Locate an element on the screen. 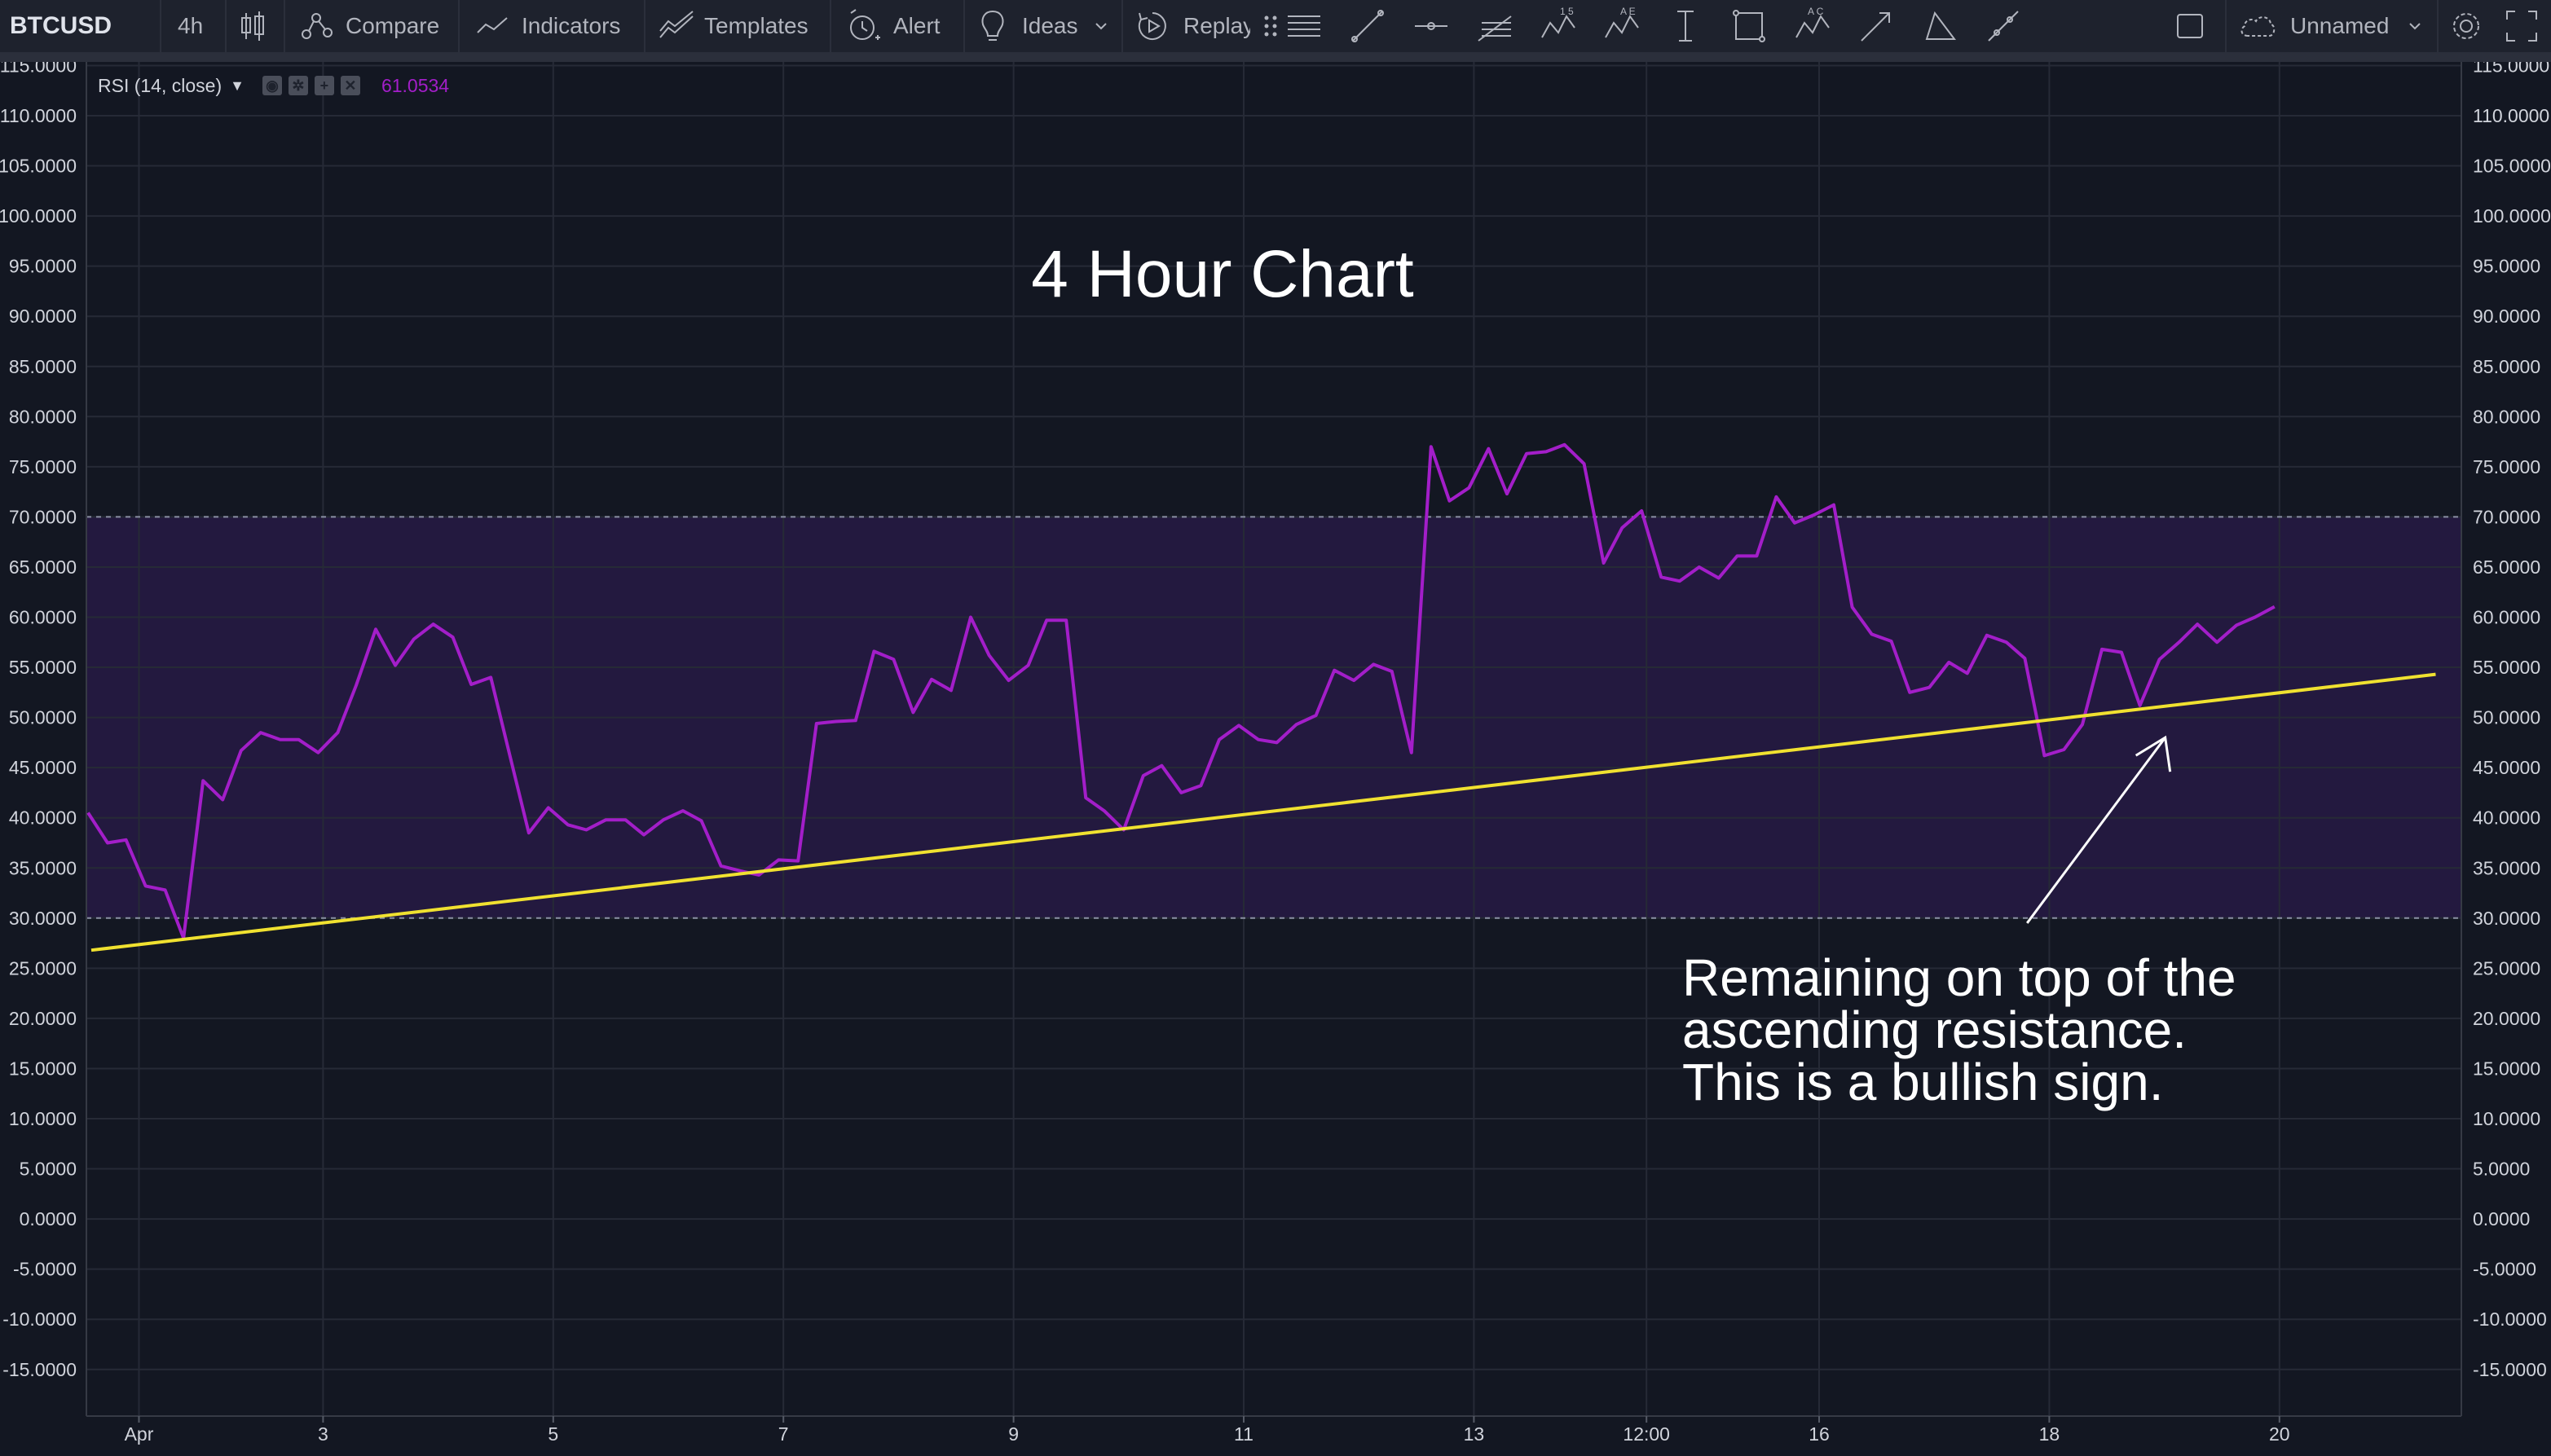 The width and height of the screenshot is (2551, 1456). drag-handle-icon is located at coordinates (1271, 26).